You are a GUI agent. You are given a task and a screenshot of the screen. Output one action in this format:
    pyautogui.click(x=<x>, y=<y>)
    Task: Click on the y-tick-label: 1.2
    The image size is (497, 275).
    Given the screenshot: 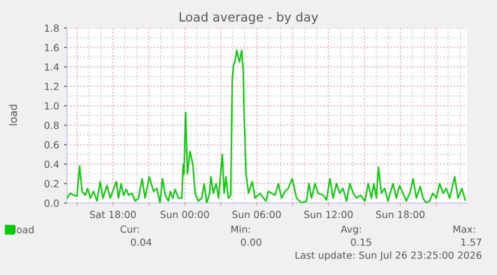 What is the action you would take?
    pyautogui.click(x=51, y=86)
    